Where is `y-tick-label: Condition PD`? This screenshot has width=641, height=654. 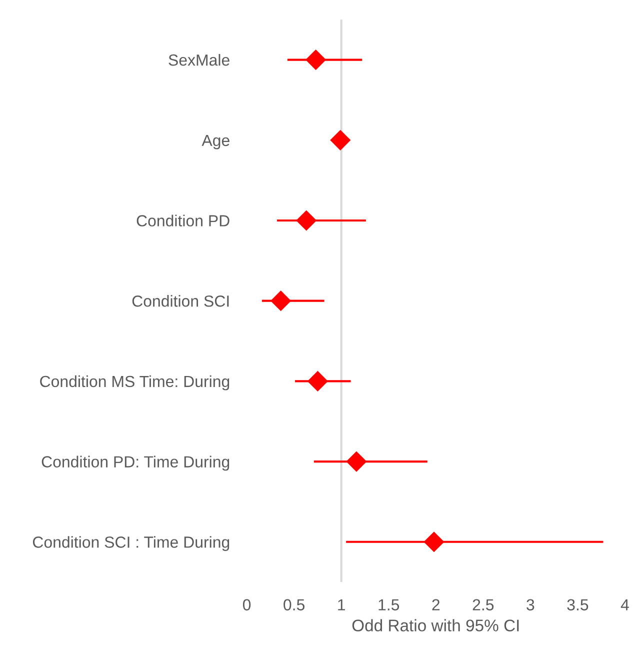 y-tick-label: Condition PD is located at coordinates (183, 220).